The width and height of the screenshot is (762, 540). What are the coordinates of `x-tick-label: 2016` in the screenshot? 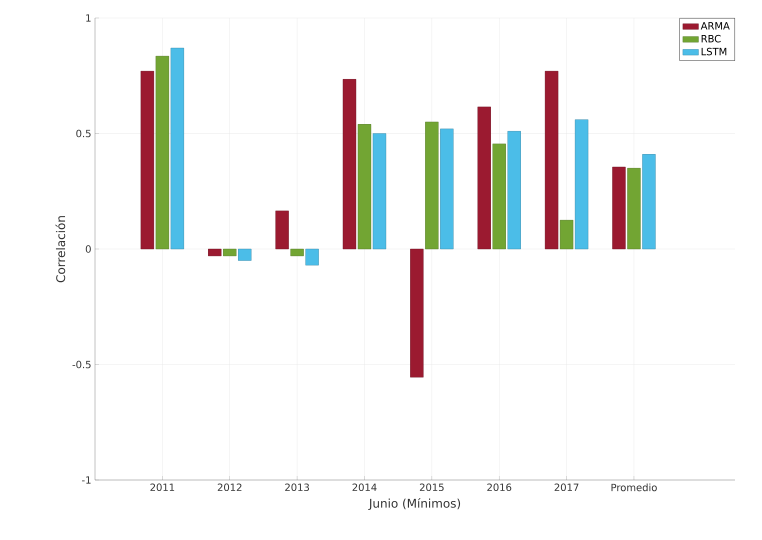 It's located at (499, 488).